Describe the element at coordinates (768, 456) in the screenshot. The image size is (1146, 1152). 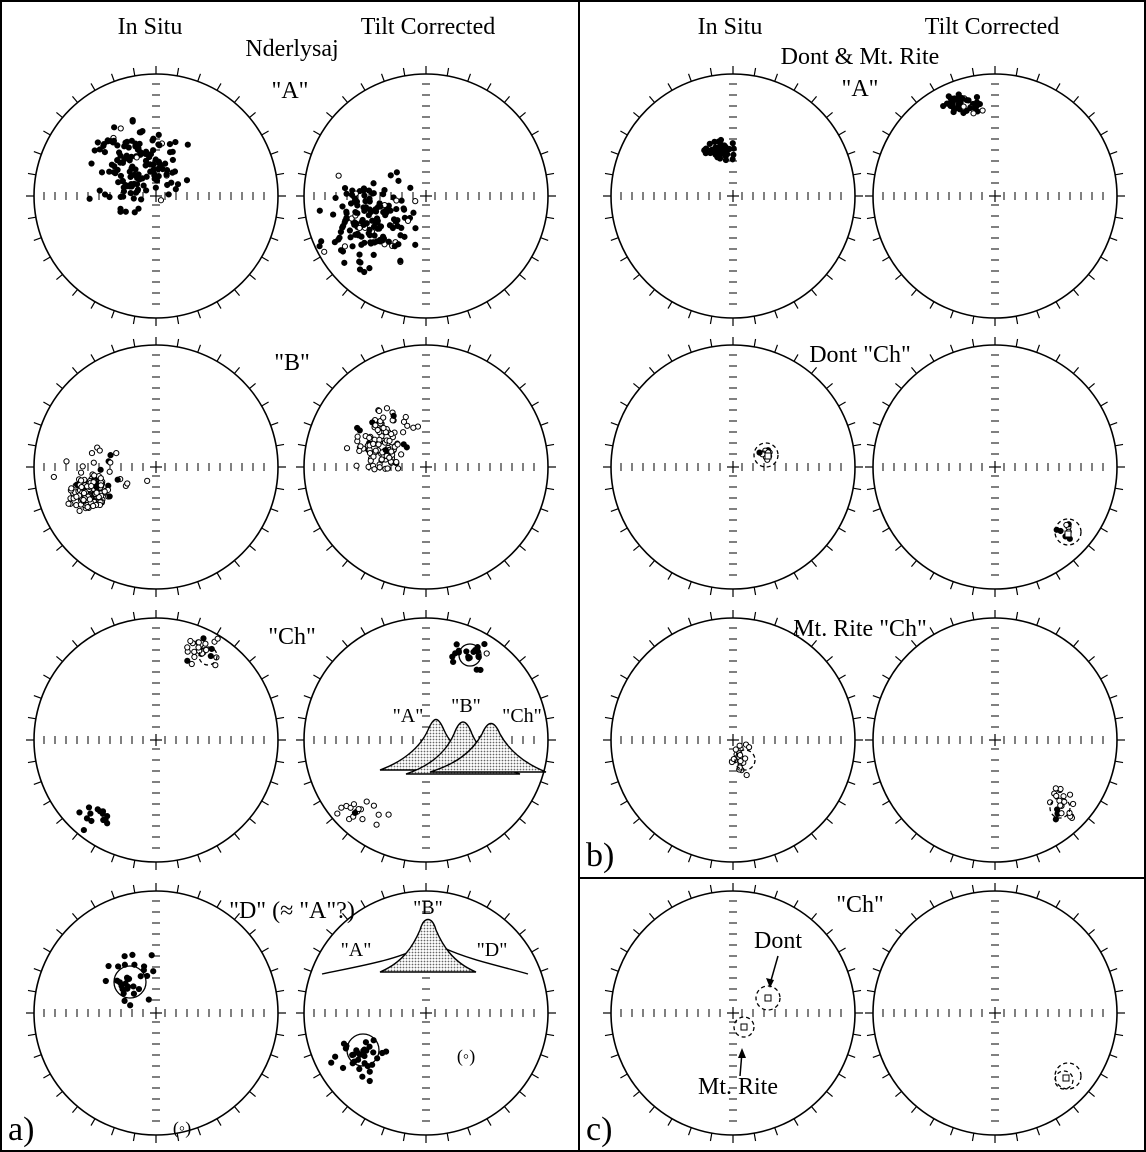
I see `mean-dont-ch-insitu-square` at that location.